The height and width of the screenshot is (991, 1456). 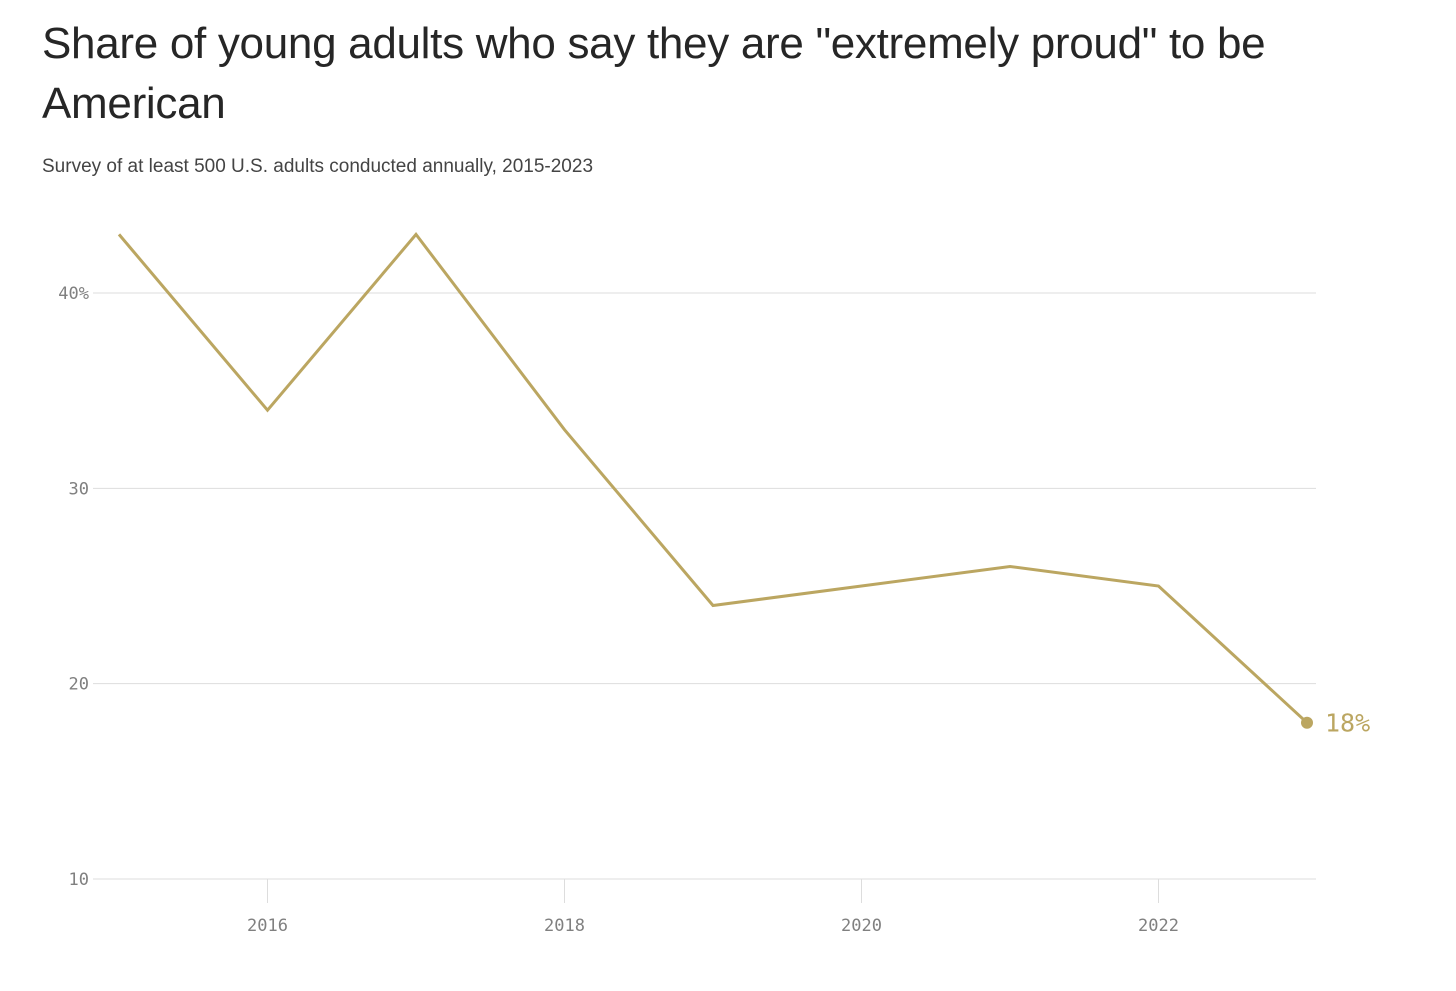 What do you see at coordinates (1158, 926) in the screenshot?
I see `x-tick-label: 2022` at bounding box center [1158, 926].